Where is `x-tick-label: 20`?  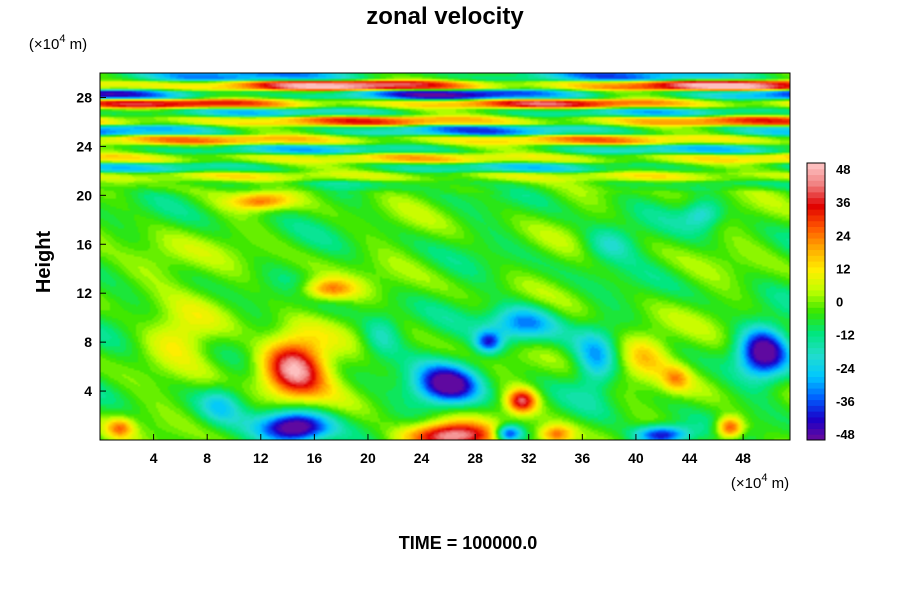 x-tick-label: 20 is located at coordinates (368, 458).